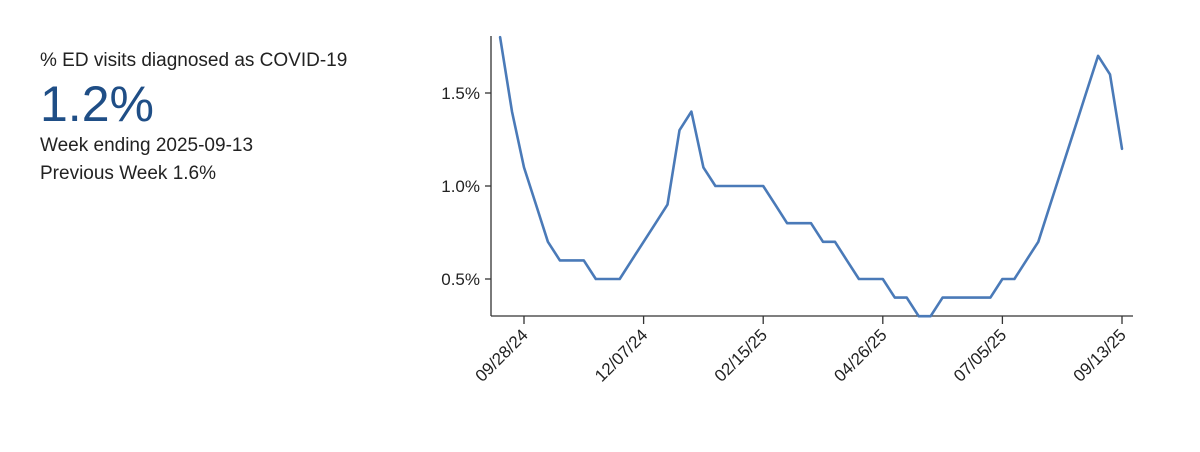  What do you see at coordinates (980, 355) in the screenshot?
I see `x-tick-label: 07/05/25` at bounding box center [980, 355].